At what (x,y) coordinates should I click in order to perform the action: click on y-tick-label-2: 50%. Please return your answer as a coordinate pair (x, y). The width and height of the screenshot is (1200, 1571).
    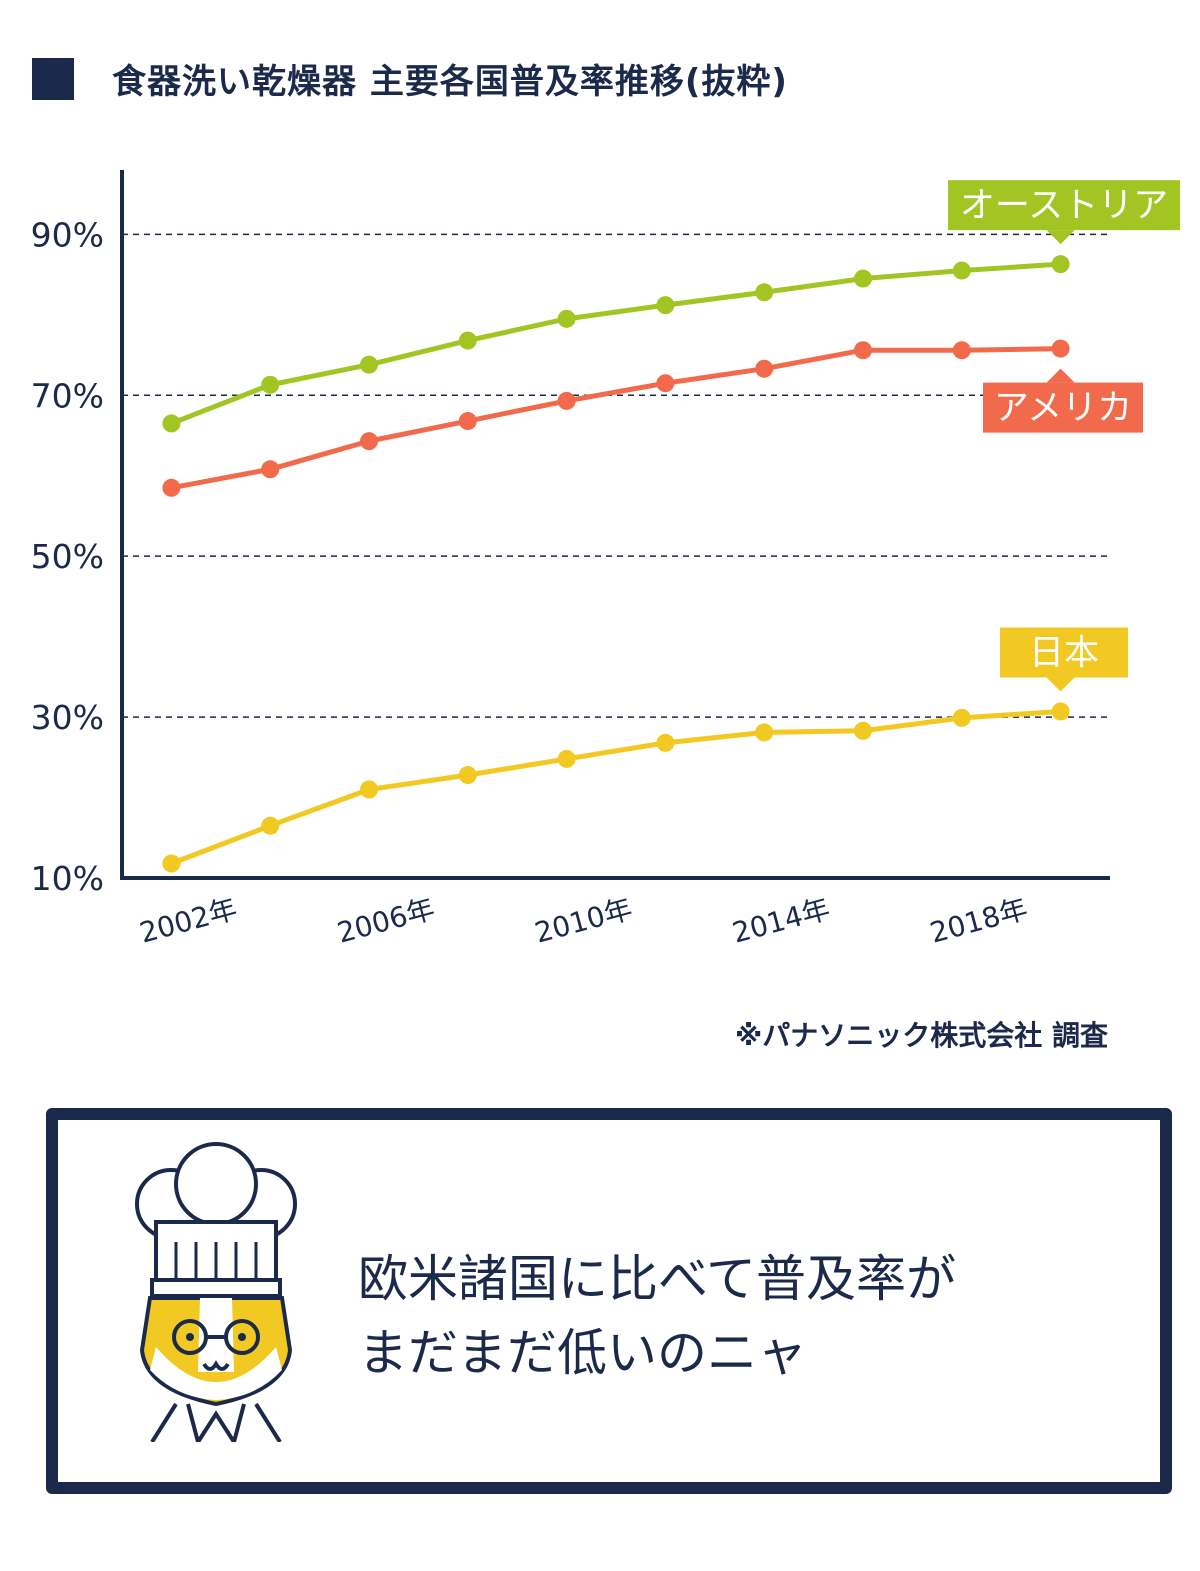
    Looking at the image, I should click on (67, 556).